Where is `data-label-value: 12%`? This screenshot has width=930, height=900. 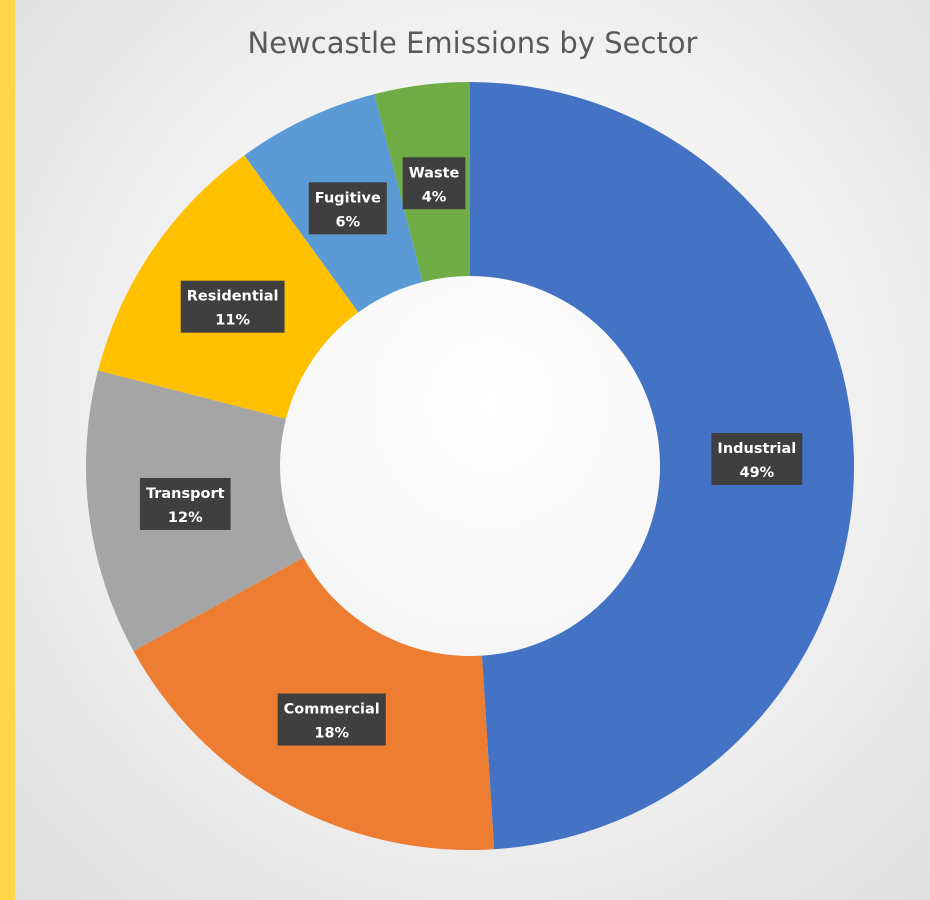
data-label-value: 12% is located at coordinates (185, 518).